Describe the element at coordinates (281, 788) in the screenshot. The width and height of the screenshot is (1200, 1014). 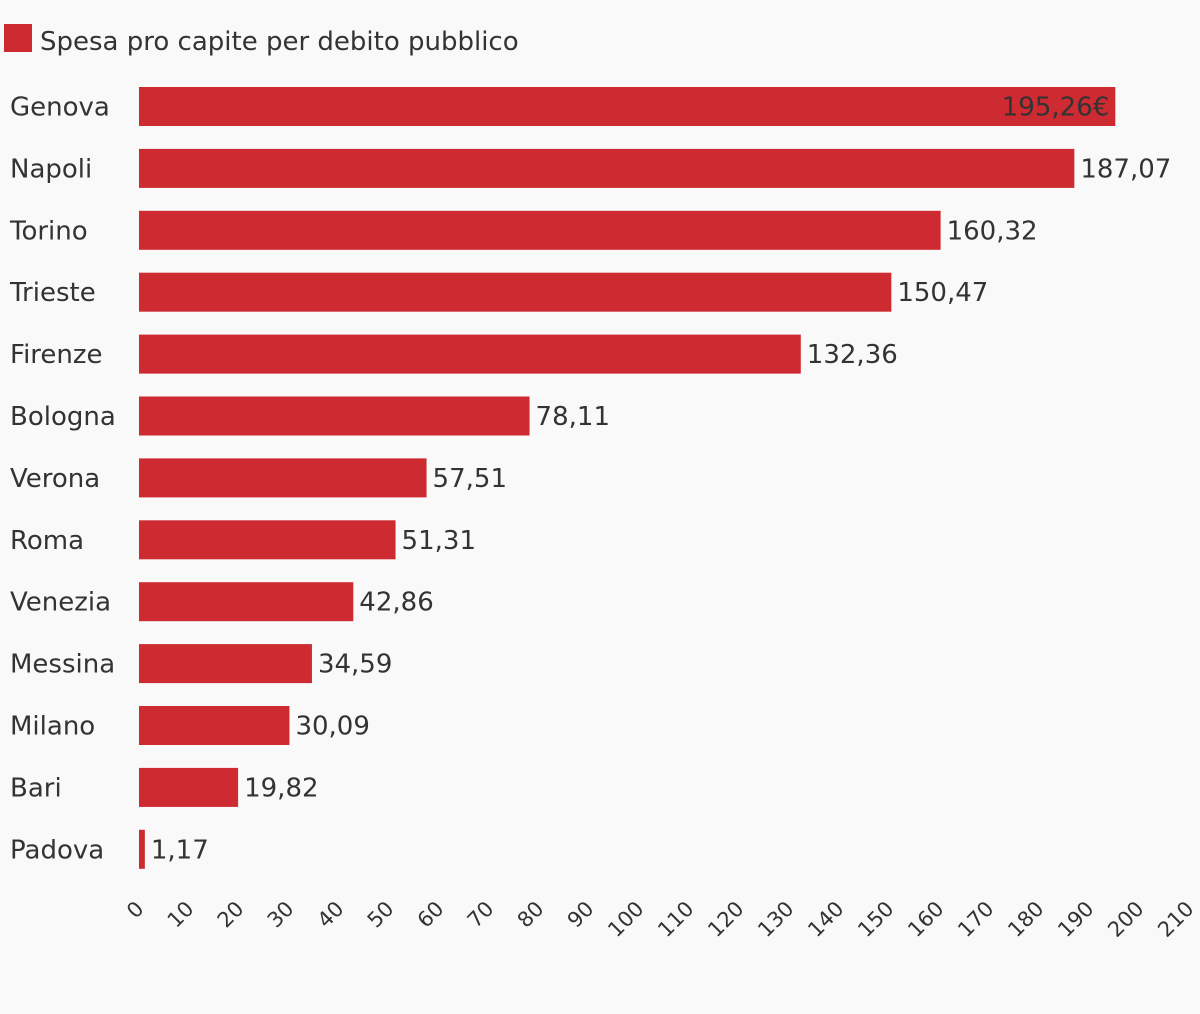
I see `data-label: 19,82` at that location.